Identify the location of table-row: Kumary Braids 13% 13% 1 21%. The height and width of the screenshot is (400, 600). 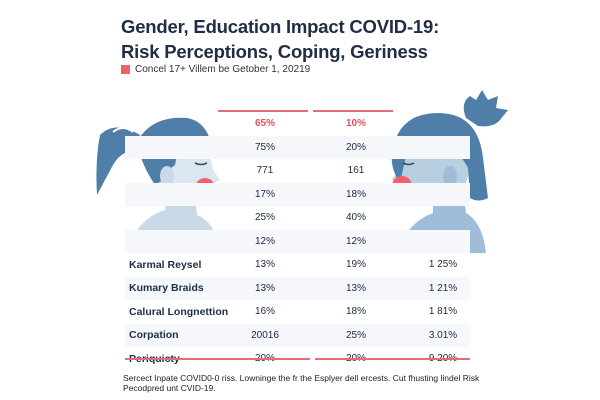
(297, 288).